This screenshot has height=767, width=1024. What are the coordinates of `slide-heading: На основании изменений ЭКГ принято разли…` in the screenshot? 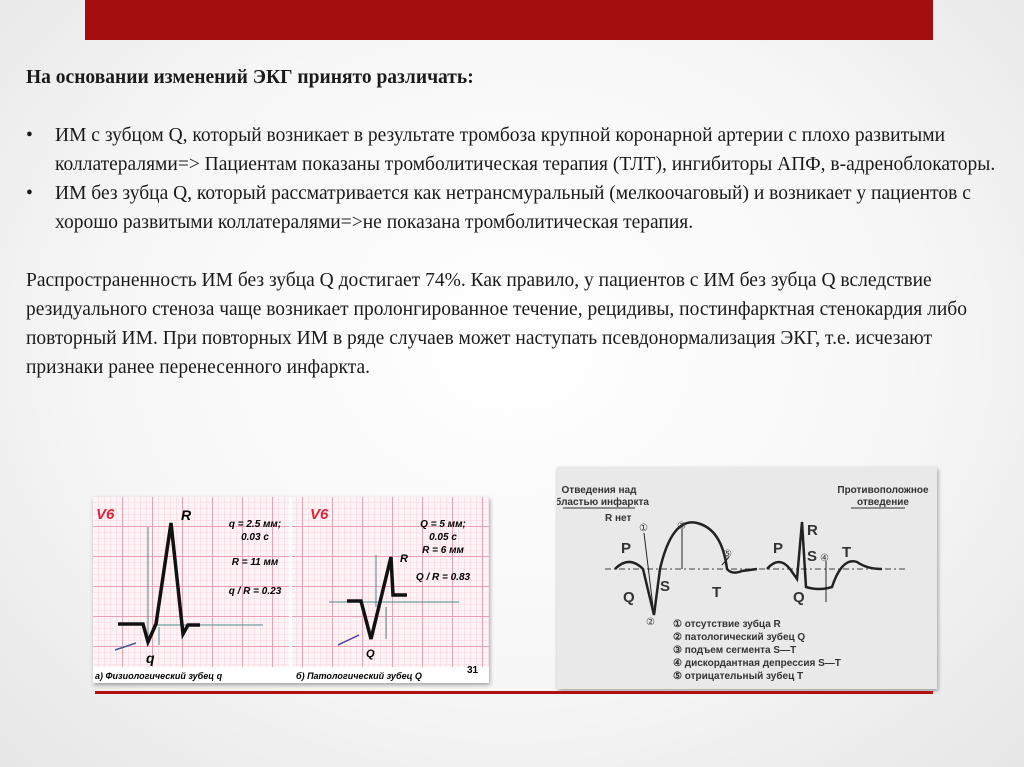 It's located at (250, 77).